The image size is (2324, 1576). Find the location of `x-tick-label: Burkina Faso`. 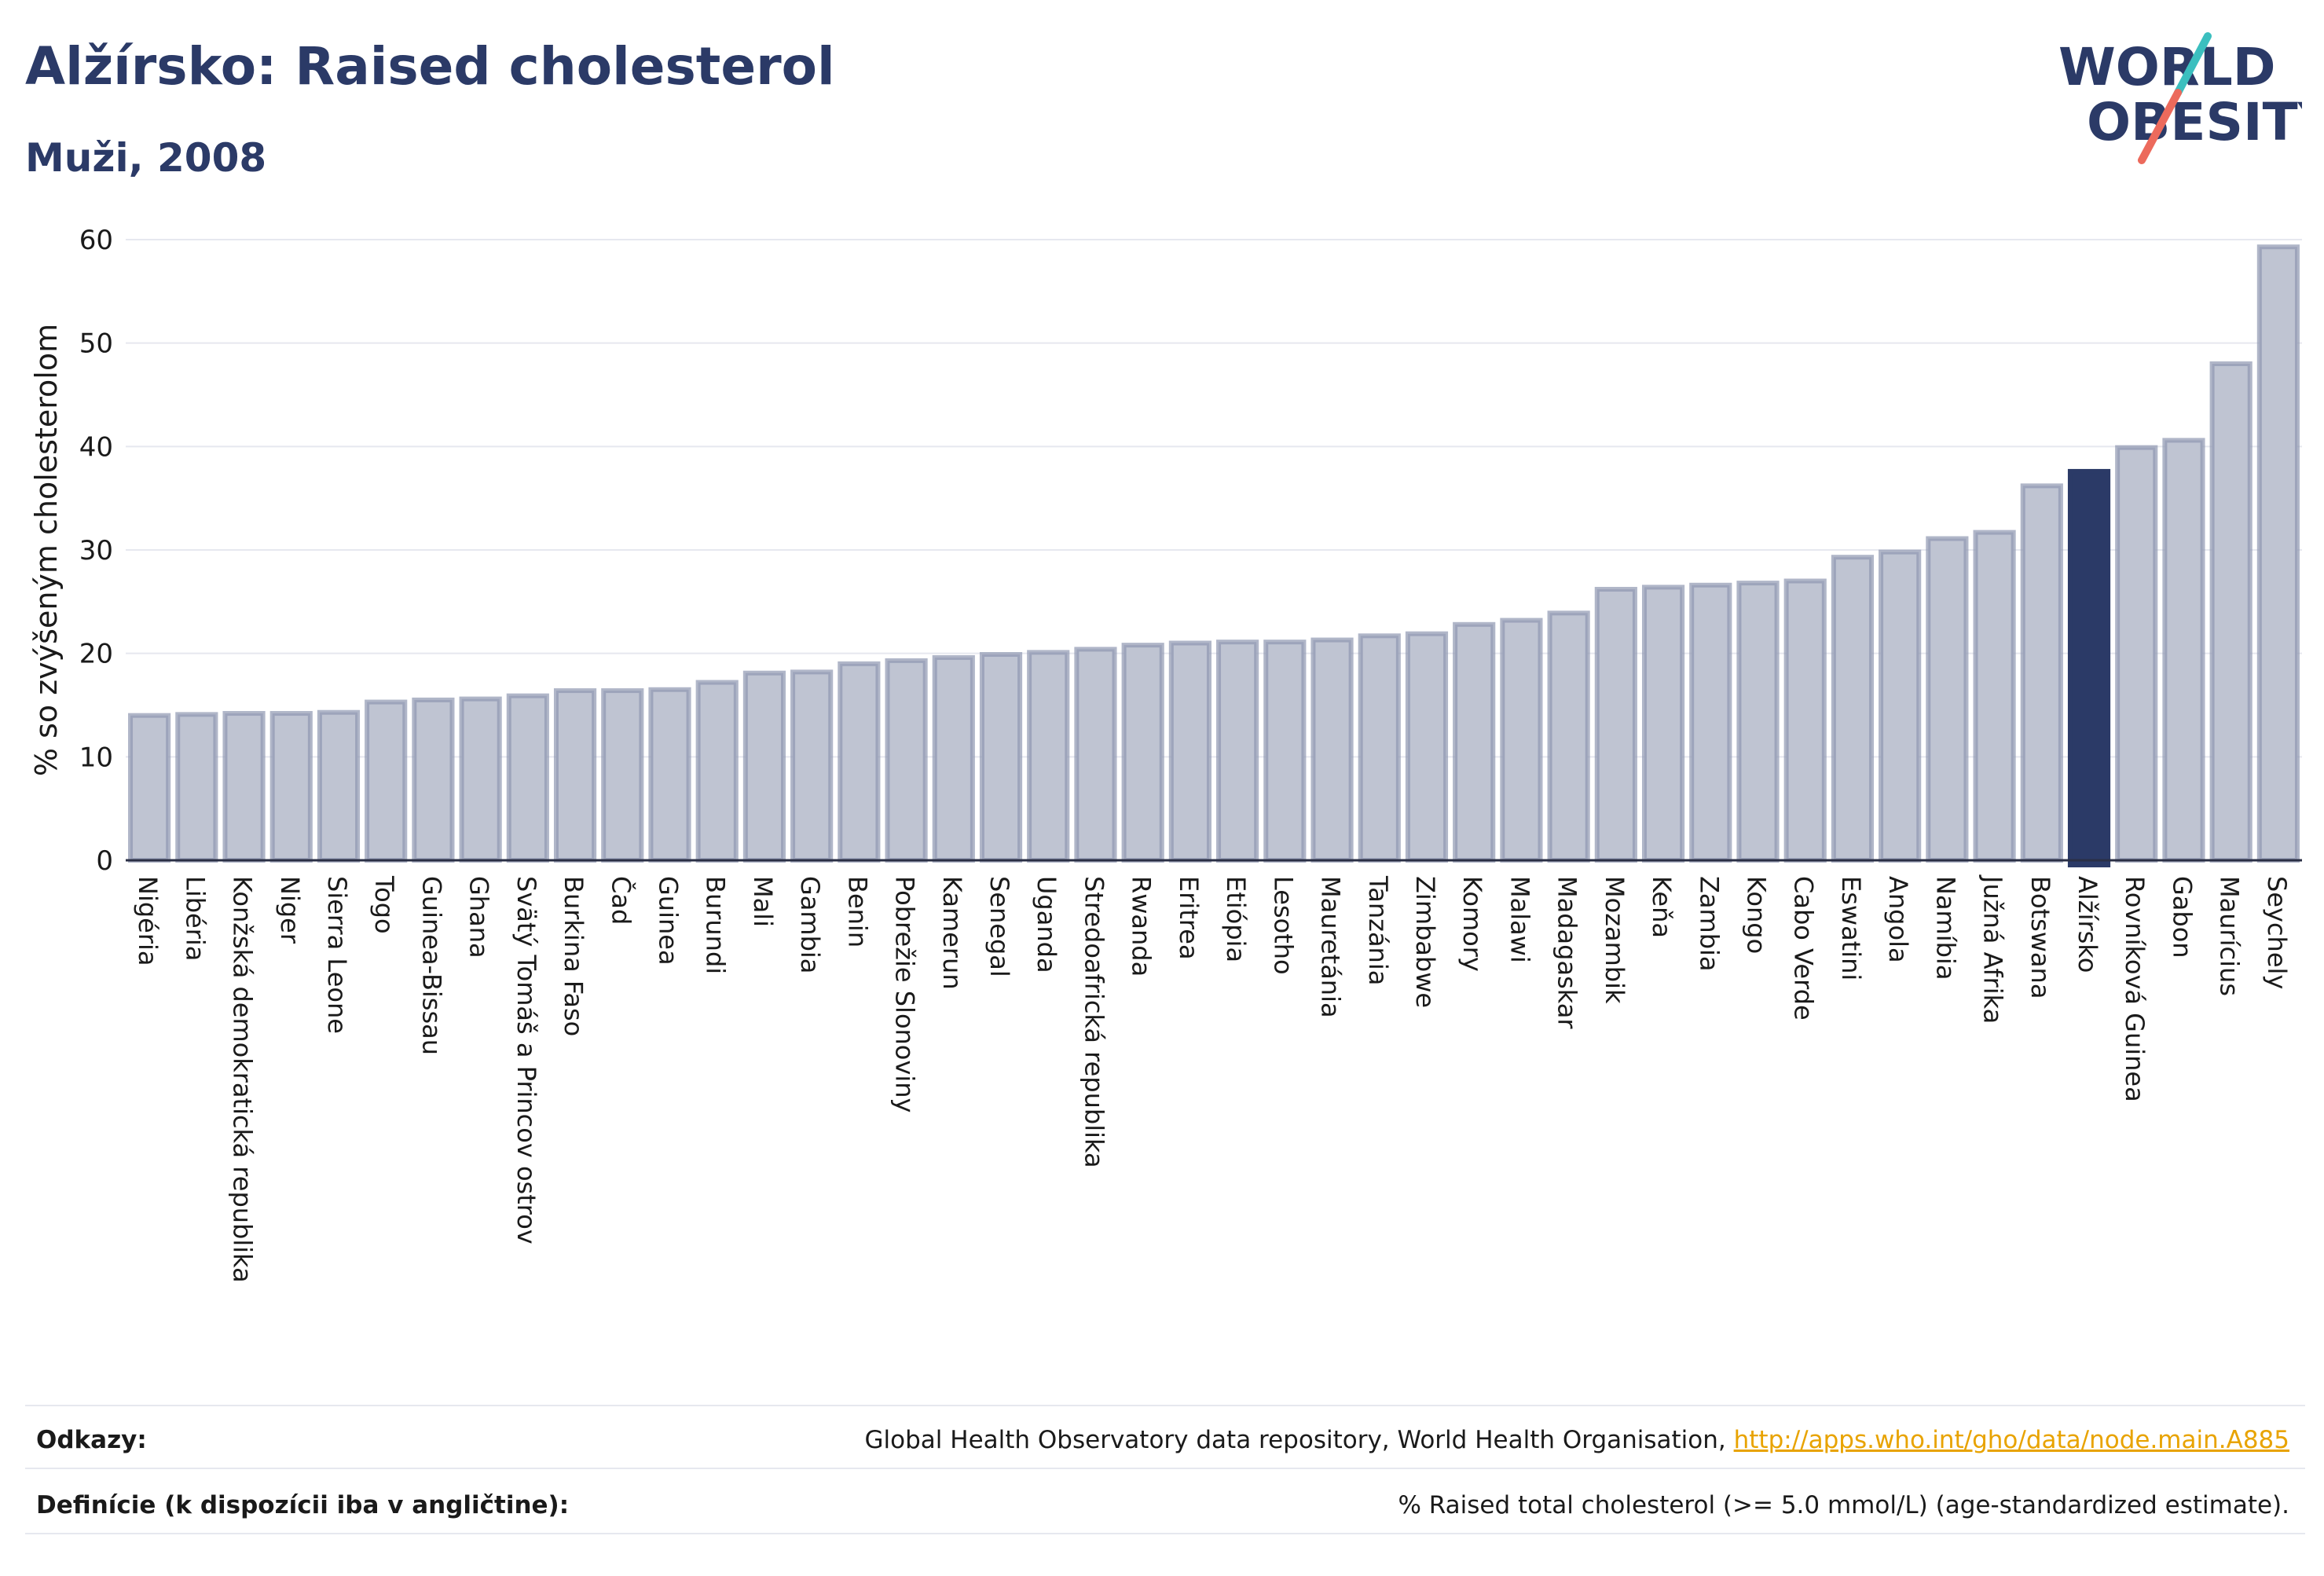

x-tick-label: Burkina Faso is located at coordinates (573, 956).